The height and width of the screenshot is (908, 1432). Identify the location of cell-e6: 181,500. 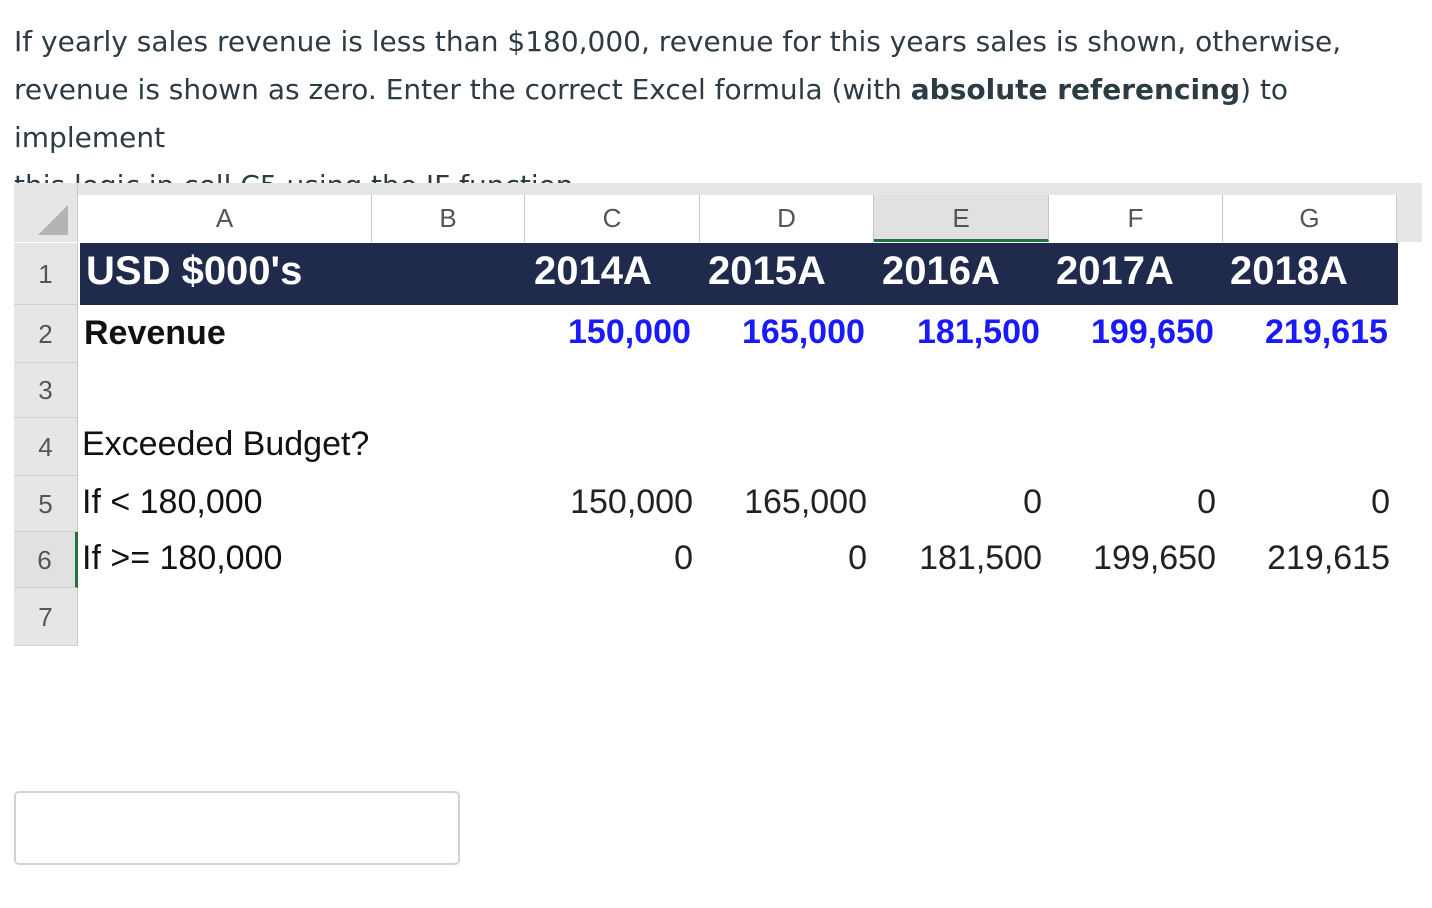
(980, 558).